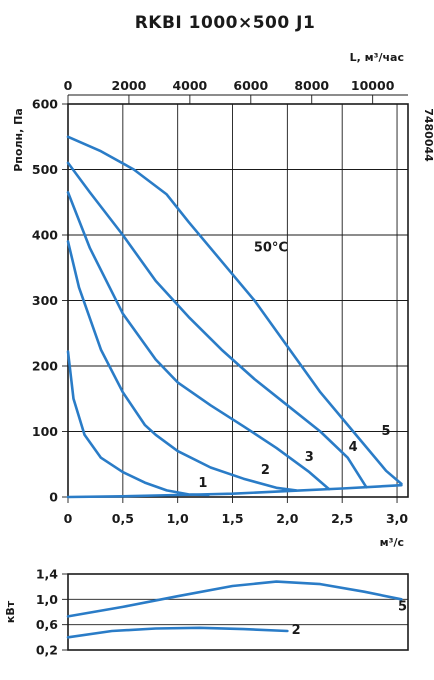 Image resolution: width=434 pixels, height=680 pixels. I want to click on power-tick-label: 0,2, so click(47, 650).